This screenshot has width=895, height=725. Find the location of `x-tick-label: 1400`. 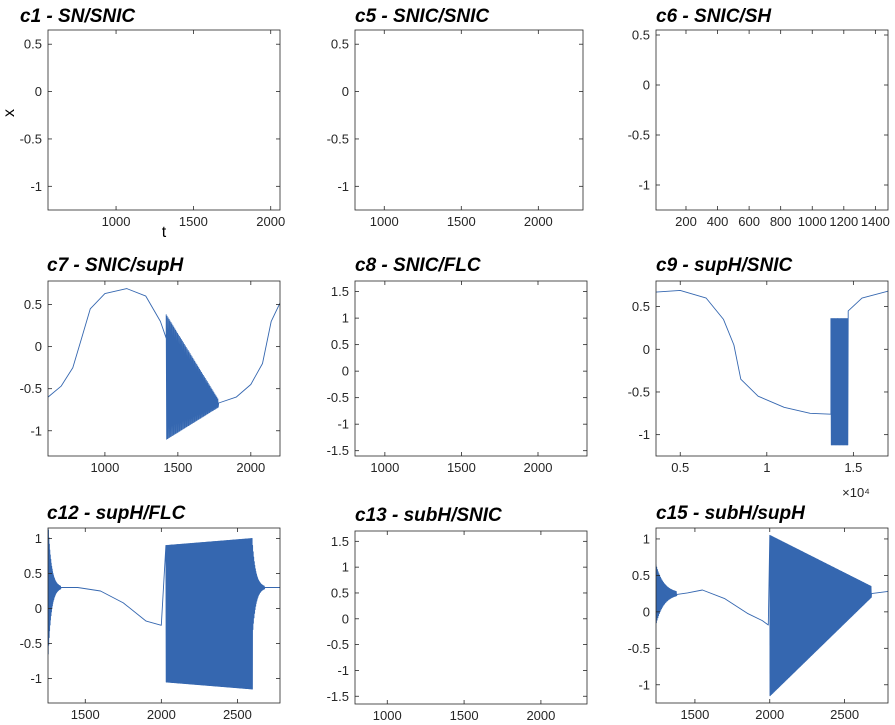

x-tick-label: 1400 is located at coordinates (875, 221).